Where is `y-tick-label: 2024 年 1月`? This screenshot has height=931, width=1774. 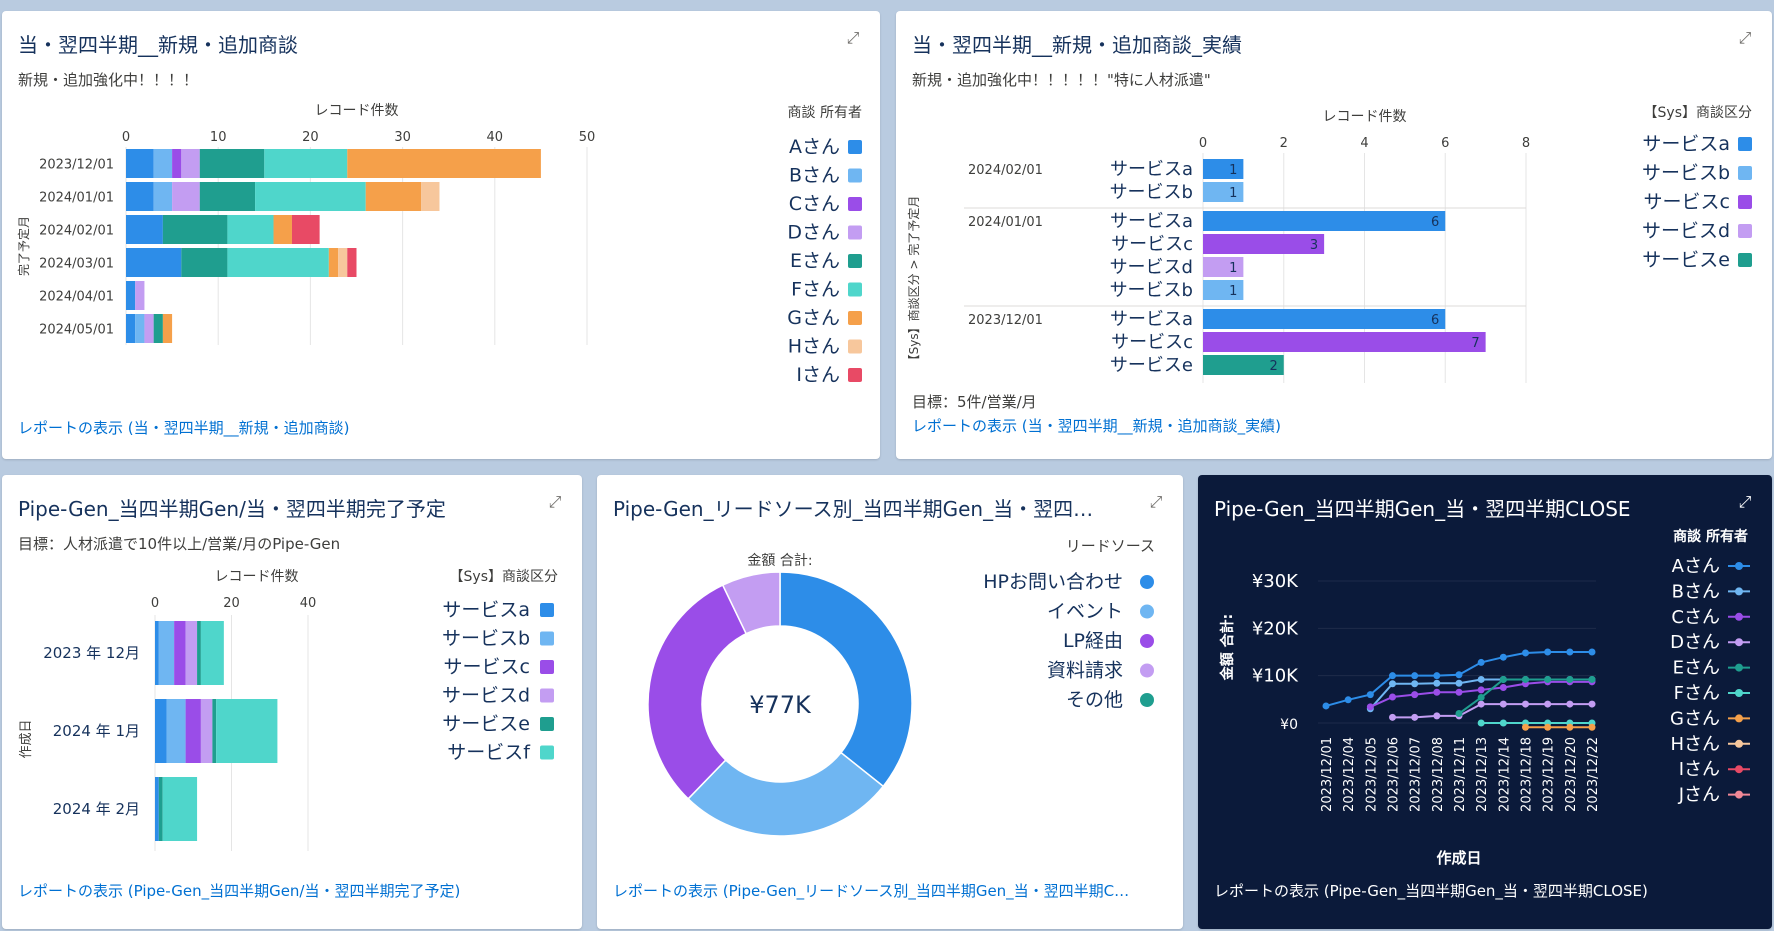 y-tick-label: 2024 年 1月 is located at coordinates (96, 731).